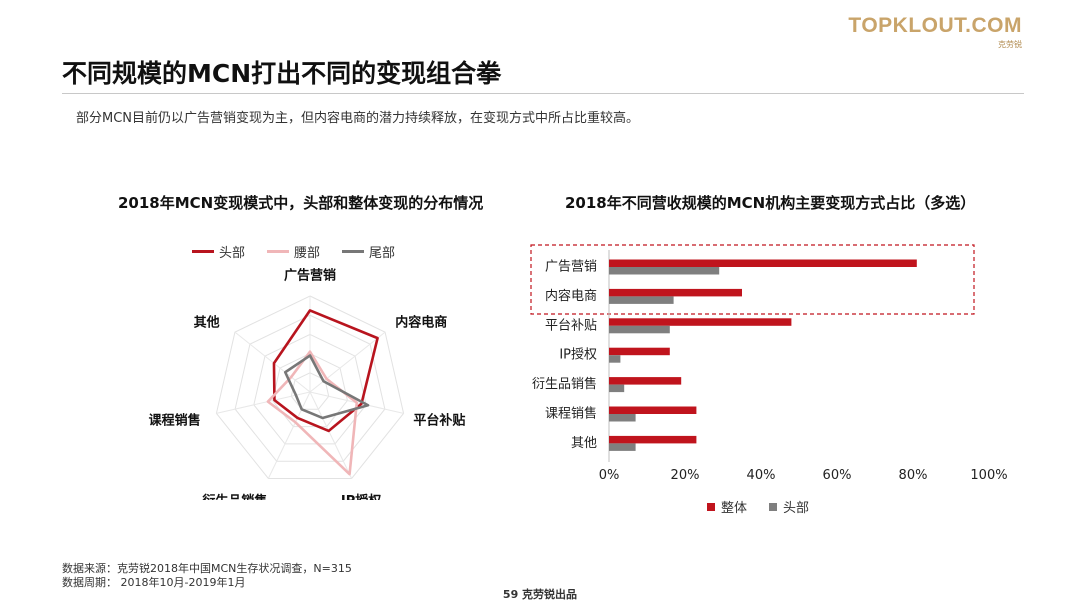  What do you see at coordinates (571, 414) in the screenshot?
I see `bar-category-label-6: 课程销售` at bounding box center [571, 414].